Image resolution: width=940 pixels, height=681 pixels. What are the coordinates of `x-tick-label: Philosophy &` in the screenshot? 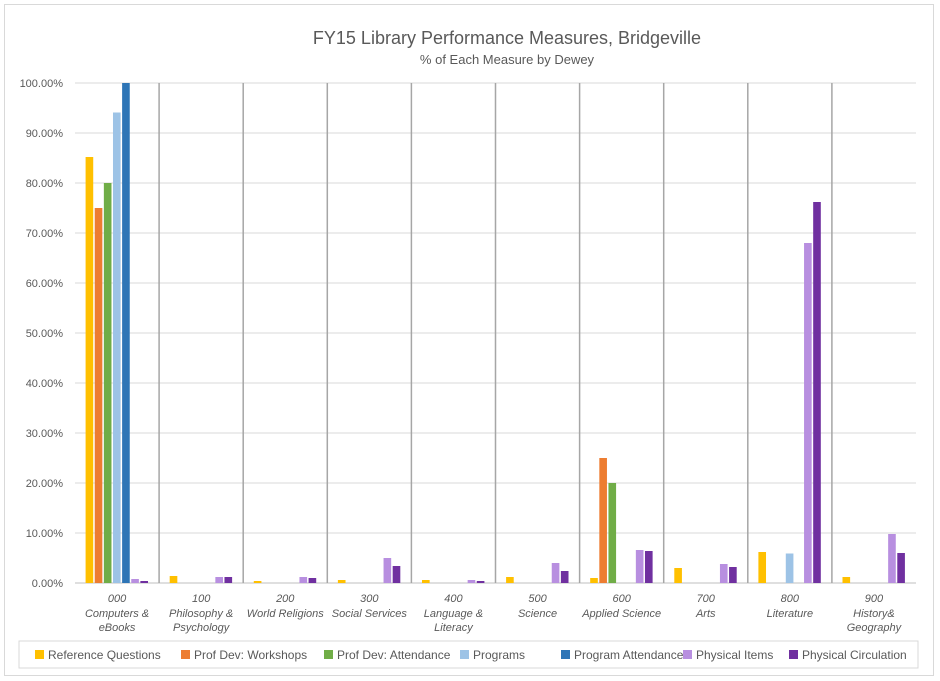 It's located at (201, 614).